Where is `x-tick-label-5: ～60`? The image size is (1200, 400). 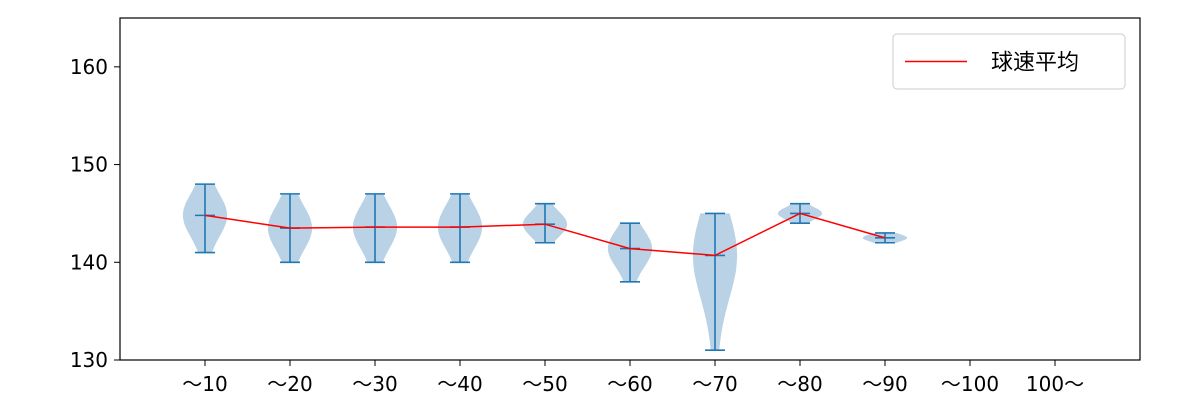 x-tick-label-5: ～60 is located at coordinates (629, 384).